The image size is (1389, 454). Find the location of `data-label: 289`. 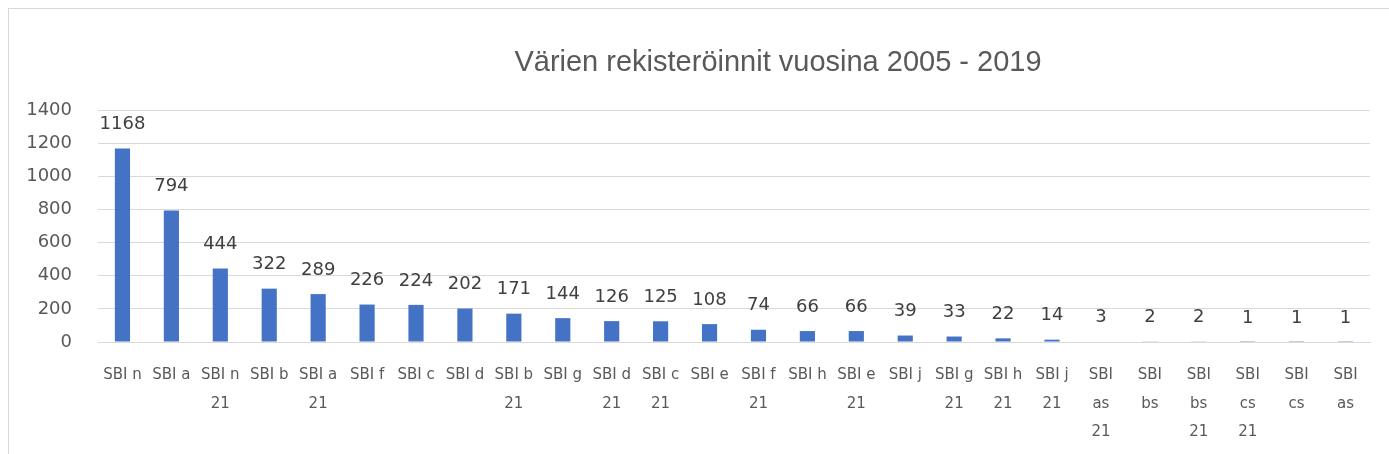

data-label: 289 is located at coordinates (318, 268).